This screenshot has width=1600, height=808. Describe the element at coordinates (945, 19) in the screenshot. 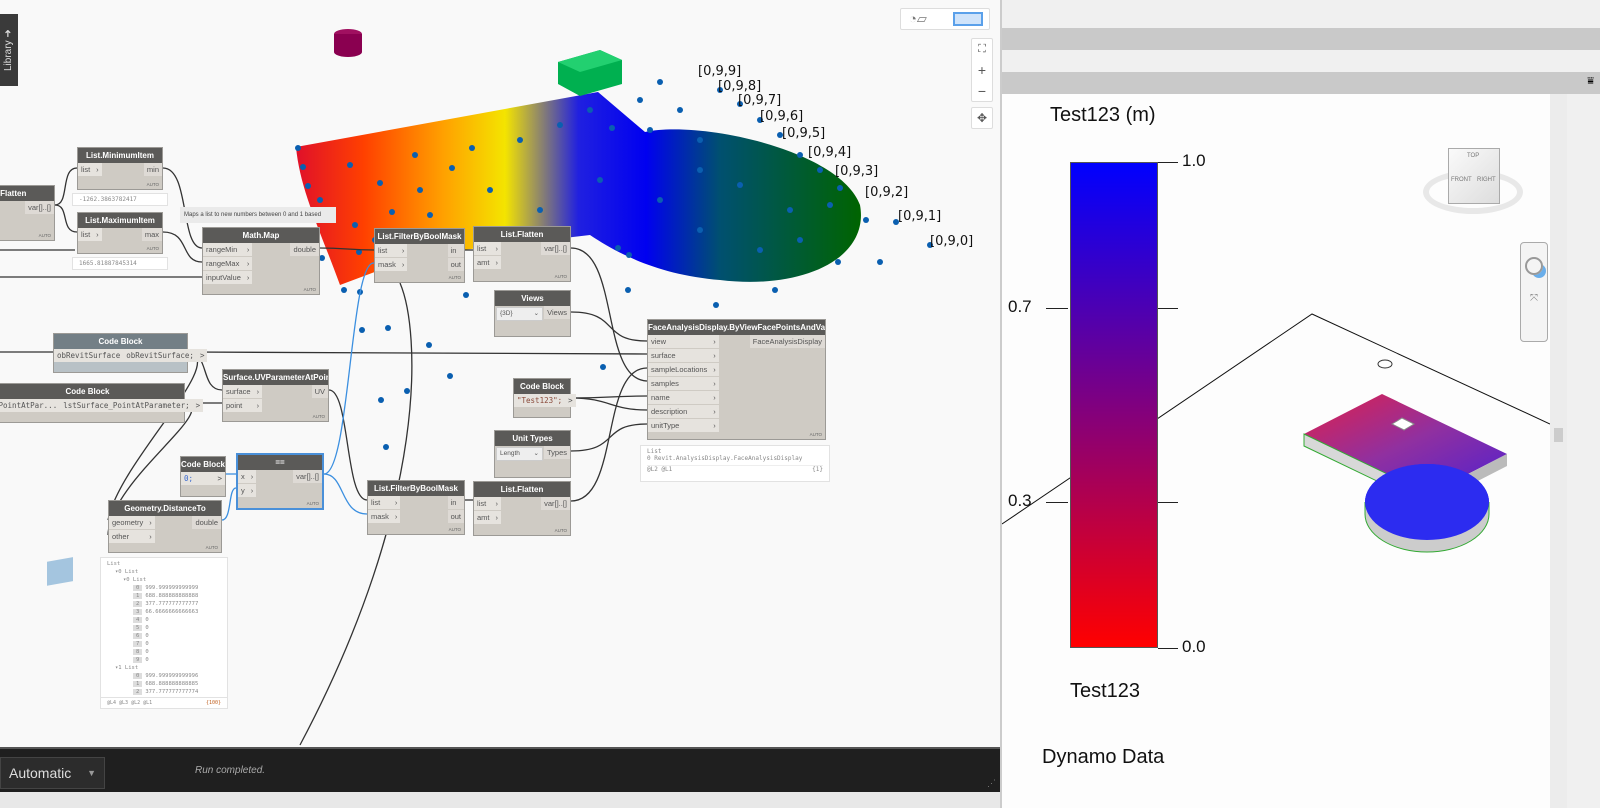

I see `view-toggle: ◔▱` at that location.